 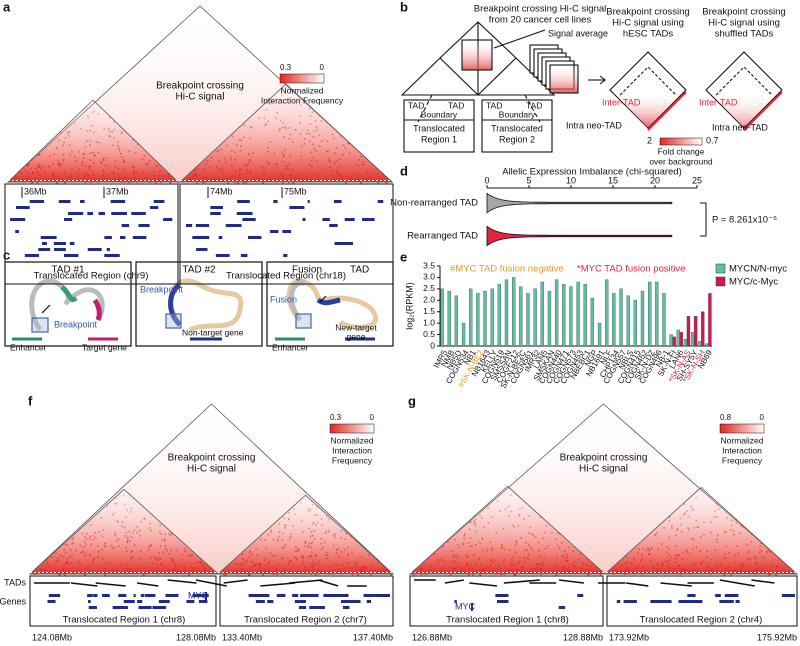 What do you see at coordinates (742, 460) in the screenshot?
I see `label: Frequency` at bounding box center [742, 460].